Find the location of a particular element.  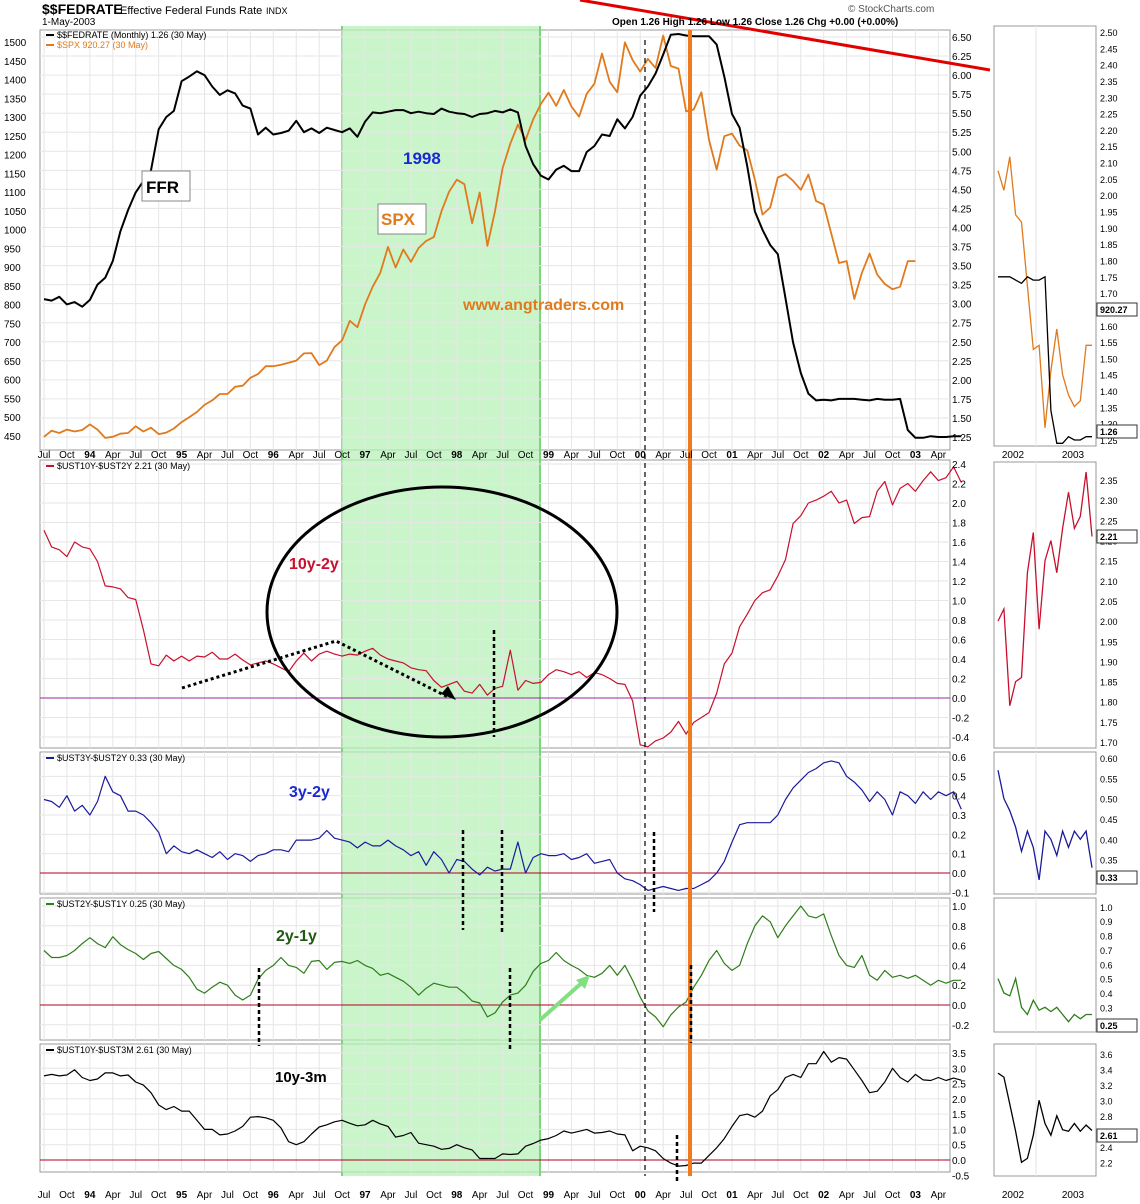

side-tick-label: 2.45 is located at coordinates (1109, 49).